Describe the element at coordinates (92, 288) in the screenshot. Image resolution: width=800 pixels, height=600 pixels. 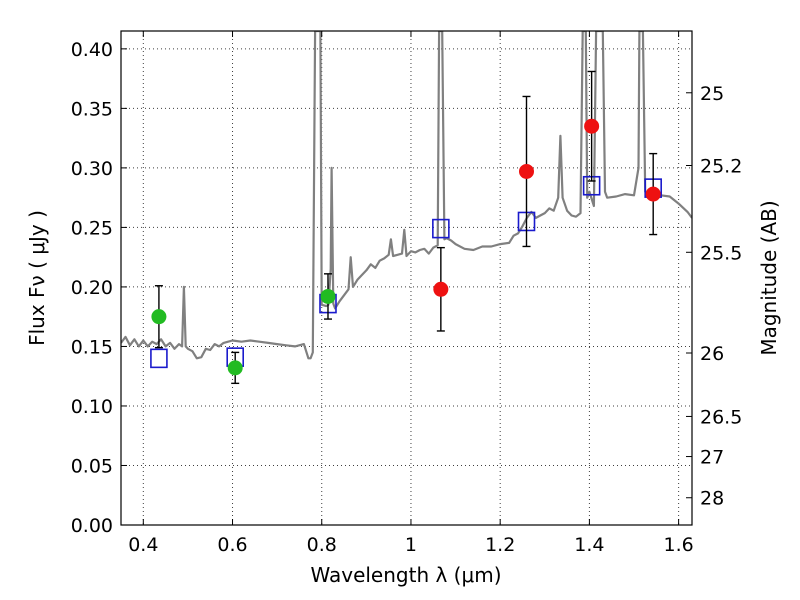
I see `y-tick-label: 0.20` at that location.